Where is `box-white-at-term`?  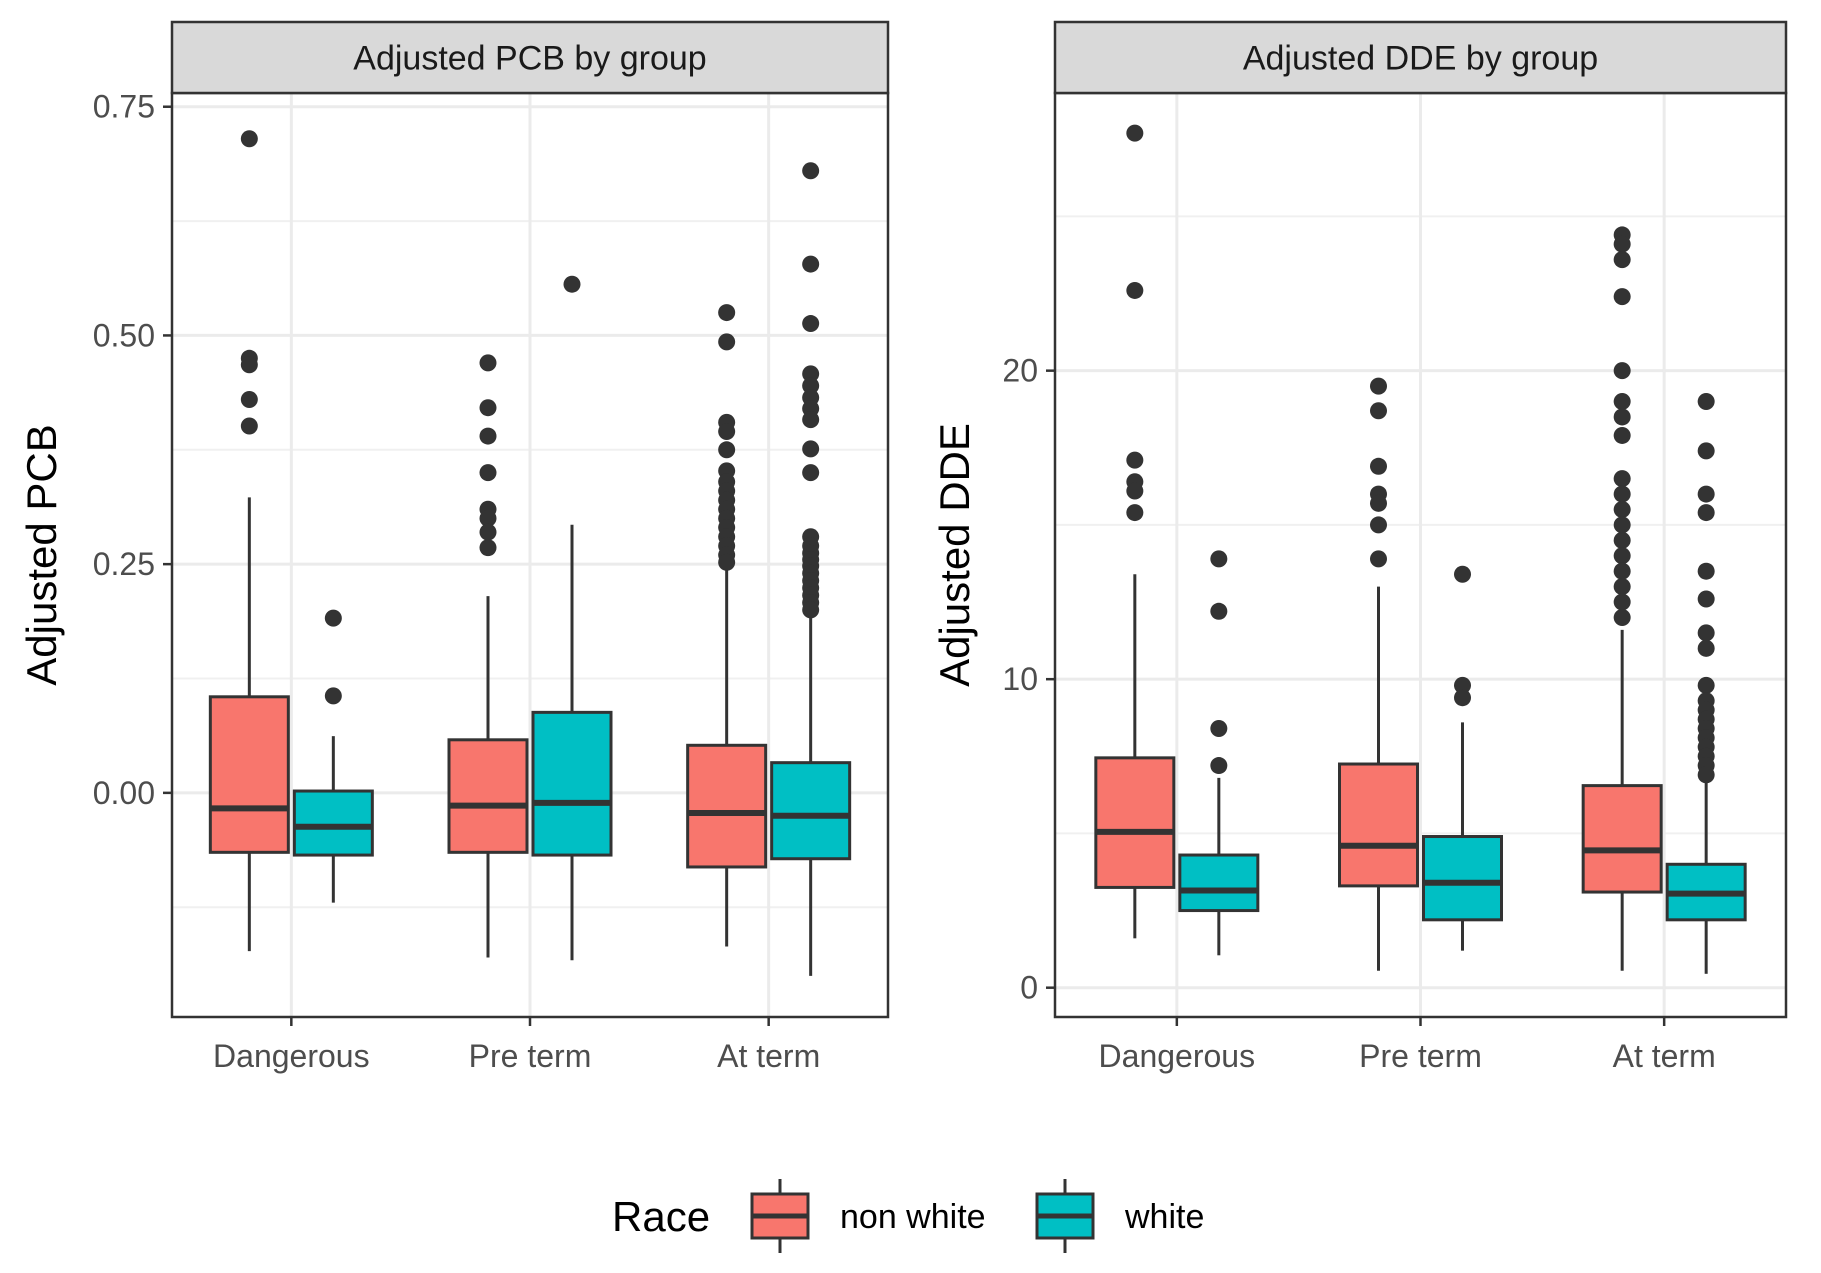 box-white-at-term is located at coordinates (1706, 683).